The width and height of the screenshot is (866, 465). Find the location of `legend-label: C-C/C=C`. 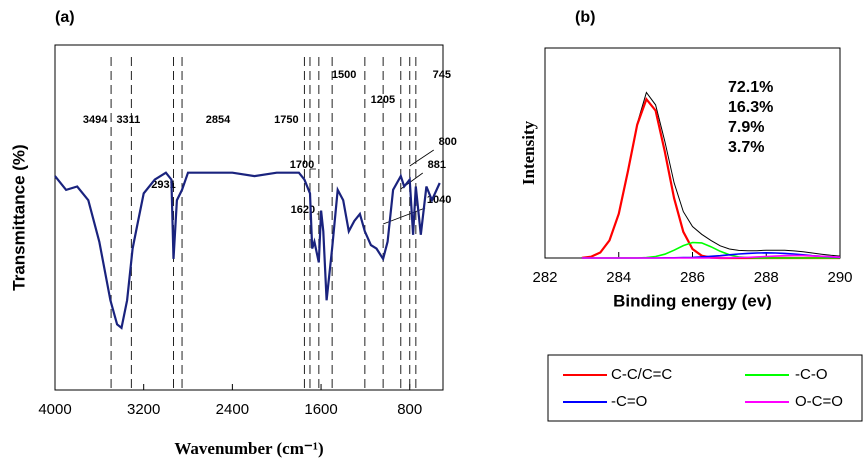

legend-label: C-C/C=C is located at coordinates (641, 374).